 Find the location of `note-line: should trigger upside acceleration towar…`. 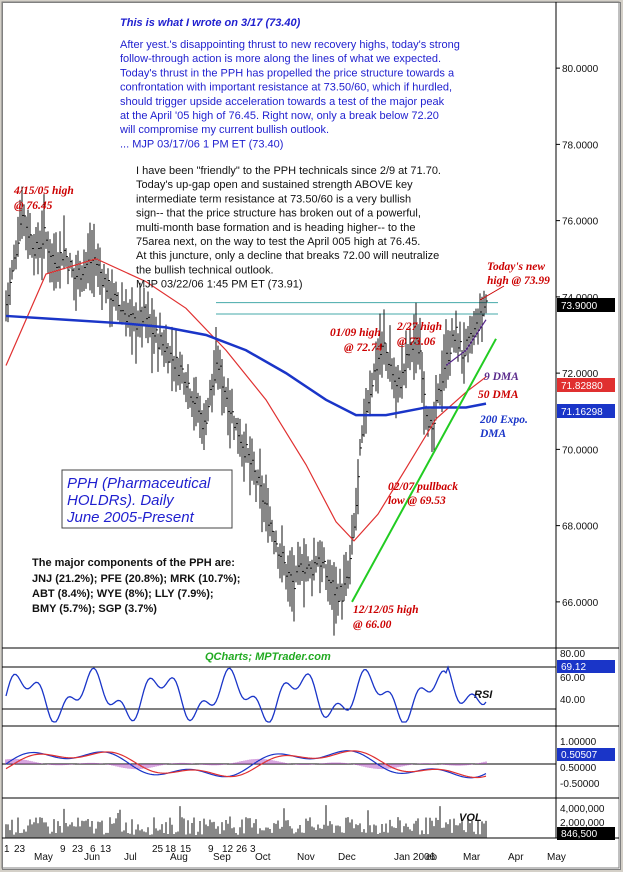

note-line: should trigger upside acceleration towar… is located at coordinates (282, 102).